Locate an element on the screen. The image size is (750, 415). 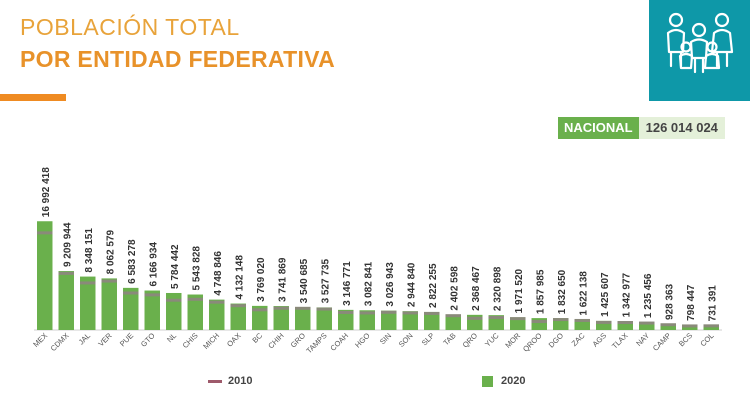
title-line-2: POR ENTIDAD FEDERATIVA is located at coordinates (177, 59).